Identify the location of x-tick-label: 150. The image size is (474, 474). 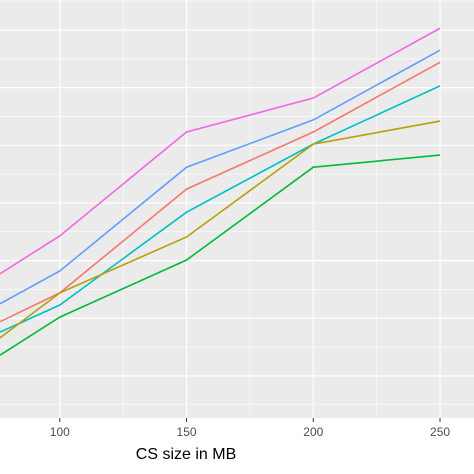
(187, 432).